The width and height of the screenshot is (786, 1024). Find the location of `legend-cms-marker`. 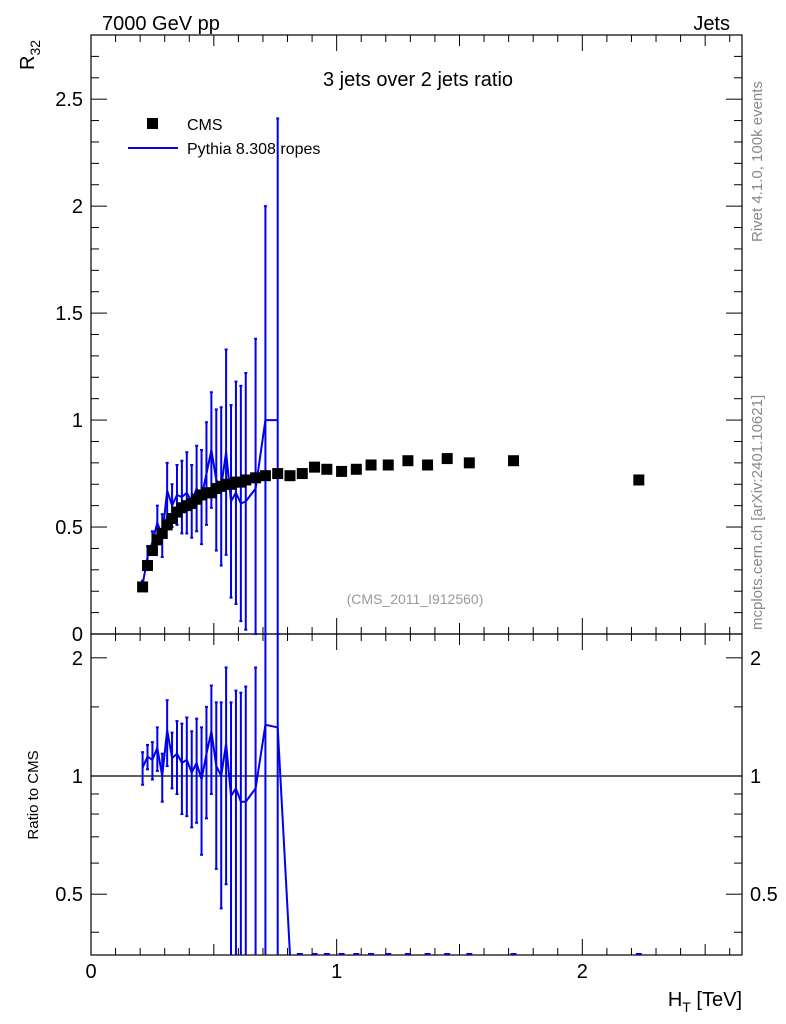

legend-cms-marker is located at coordinates (152, 123).